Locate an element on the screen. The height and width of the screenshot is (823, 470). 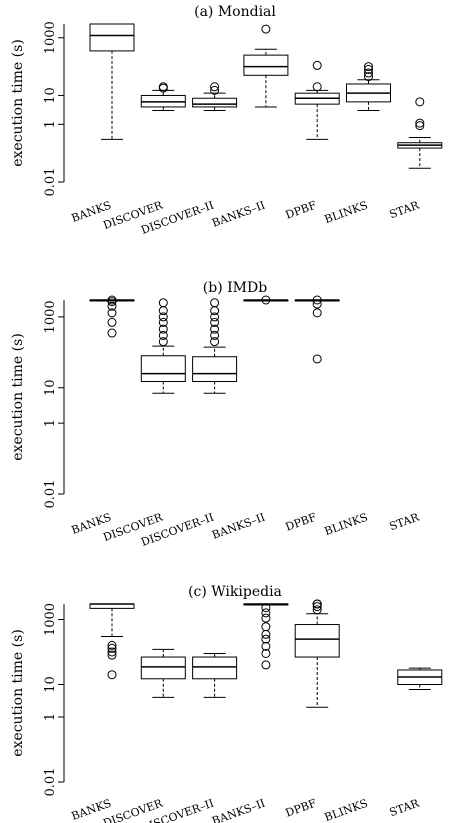
panel-title: (b) IMDb is located at coordinates (235, 288).